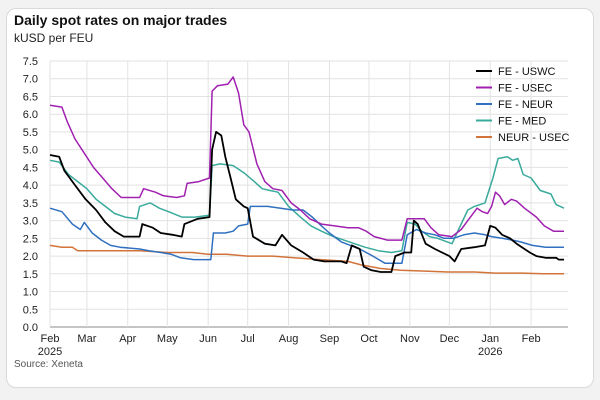 This screenshot has height=400, width=600. I want to click on y-tick-label: 5.5, so click(30, 133).